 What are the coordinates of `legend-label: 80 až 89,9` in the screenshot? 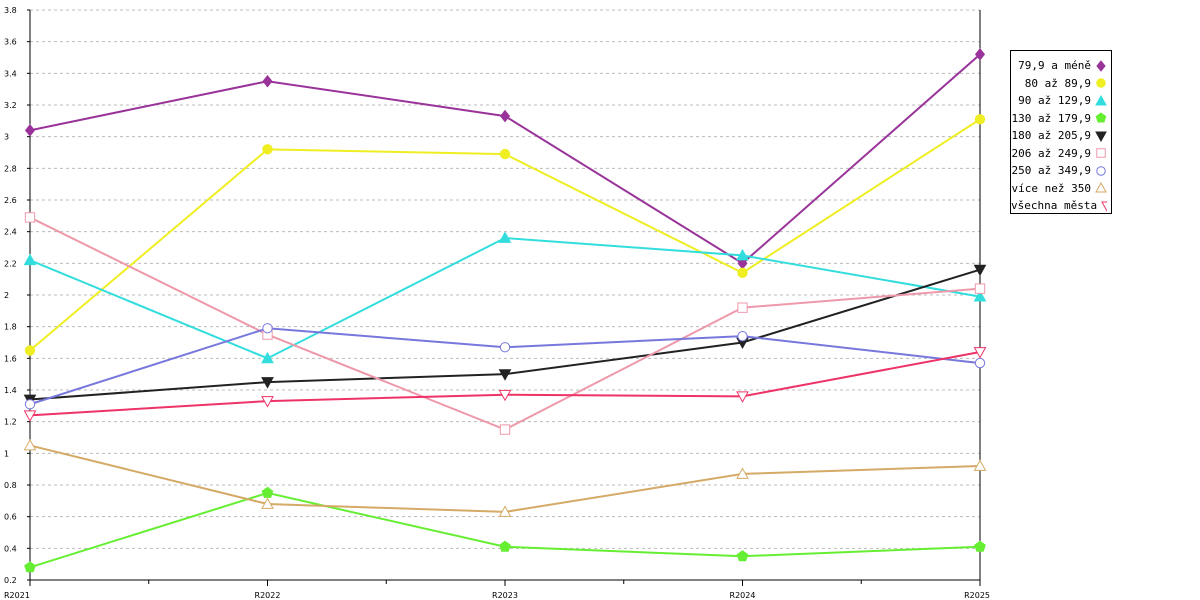 It's located at (1057, 83).